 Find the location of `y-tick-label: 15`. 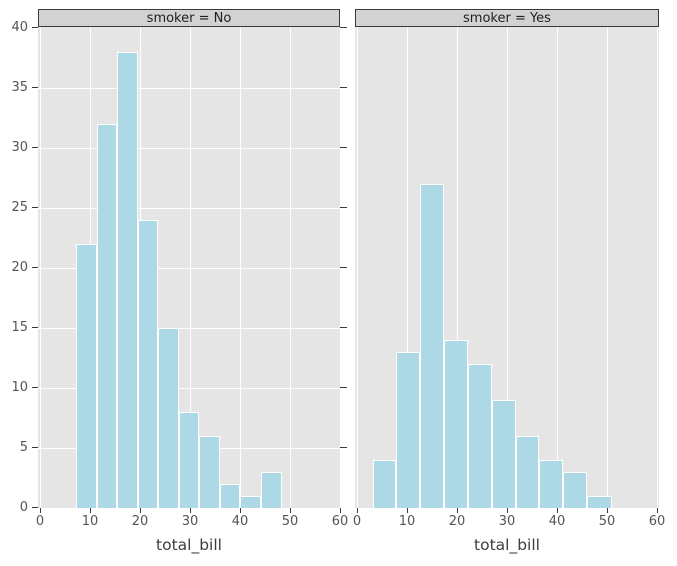

y-tick-label: 15 is located at coordinates (19, 327).